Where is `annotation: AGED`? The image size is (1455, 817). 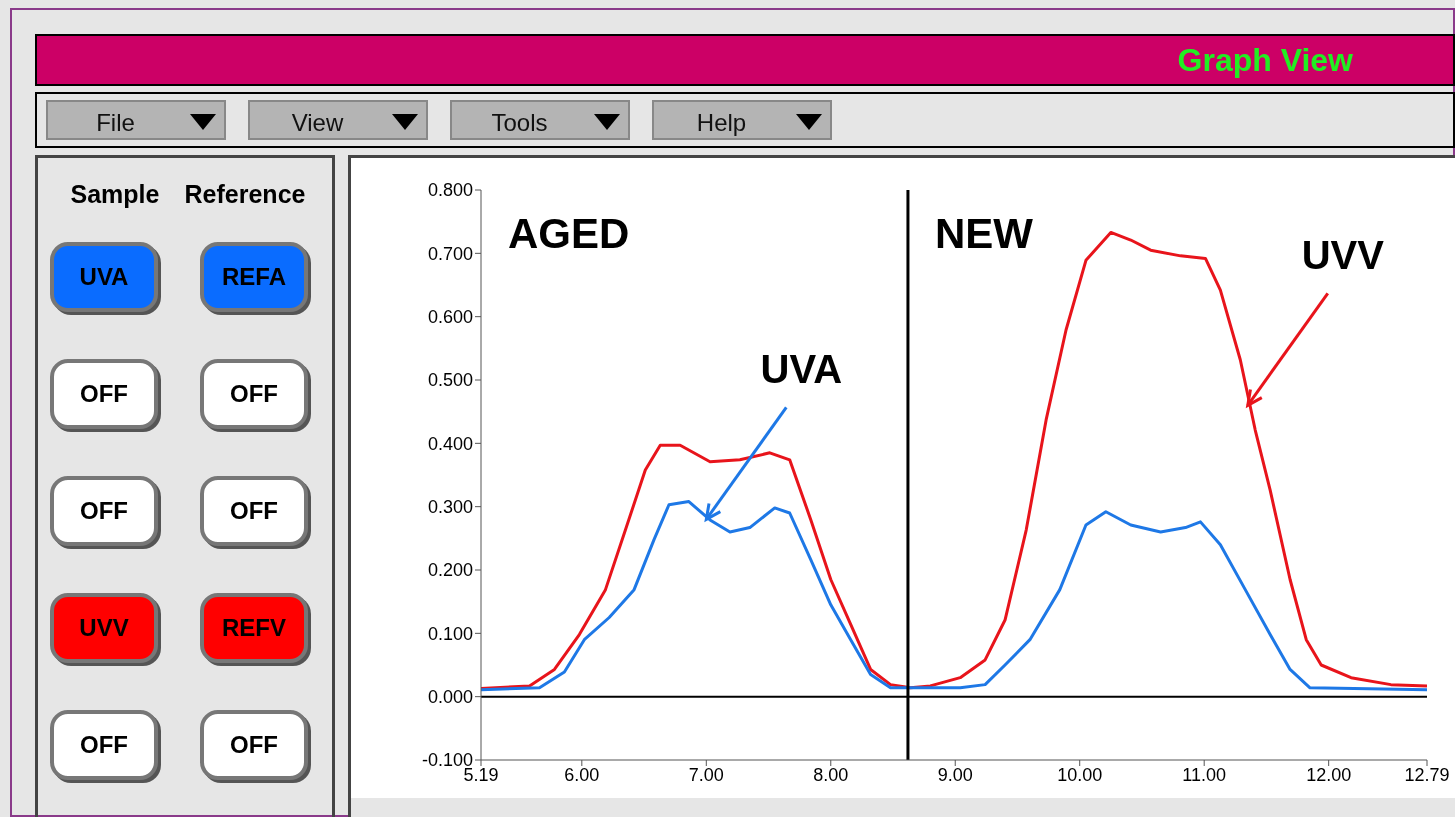
annotation: AGED is located at coordinates (569, 234).